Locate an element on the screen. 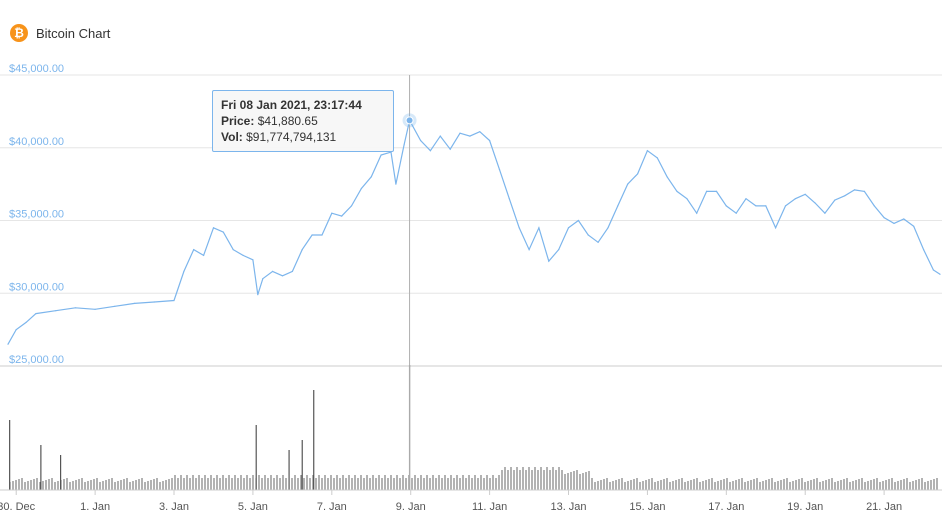  x-tick-label: 11. Jan is located at coordinates (489, 507).